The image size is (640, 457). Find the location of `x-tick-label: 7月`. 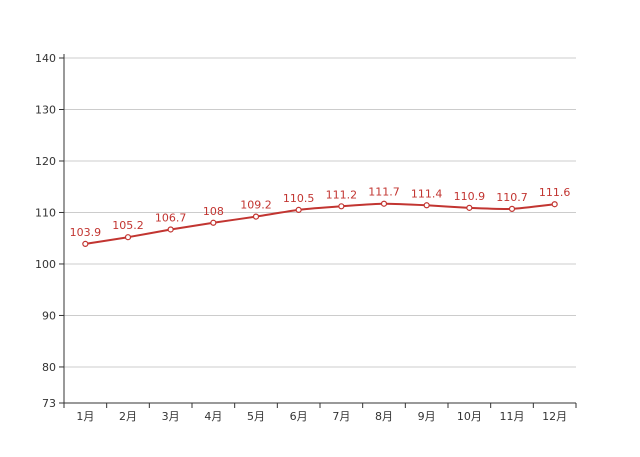

x-tick-label: 7月 is located at coordinates (341, 416).